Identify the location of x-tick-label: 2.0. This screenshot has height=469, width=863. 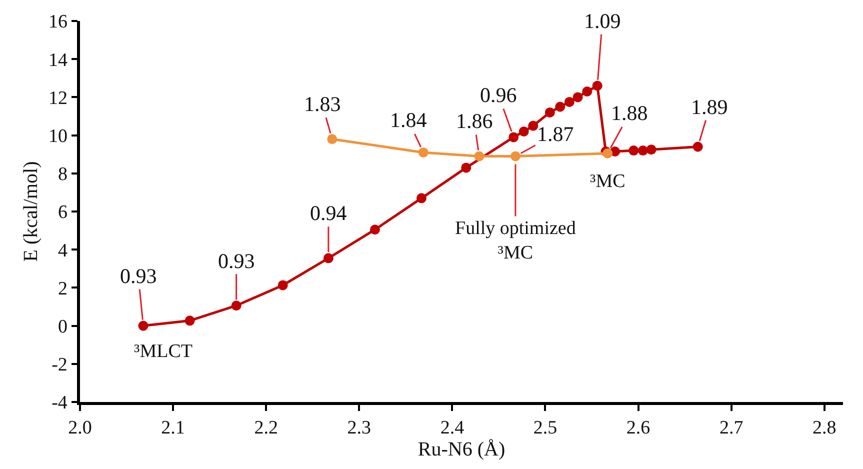
(80, 428).